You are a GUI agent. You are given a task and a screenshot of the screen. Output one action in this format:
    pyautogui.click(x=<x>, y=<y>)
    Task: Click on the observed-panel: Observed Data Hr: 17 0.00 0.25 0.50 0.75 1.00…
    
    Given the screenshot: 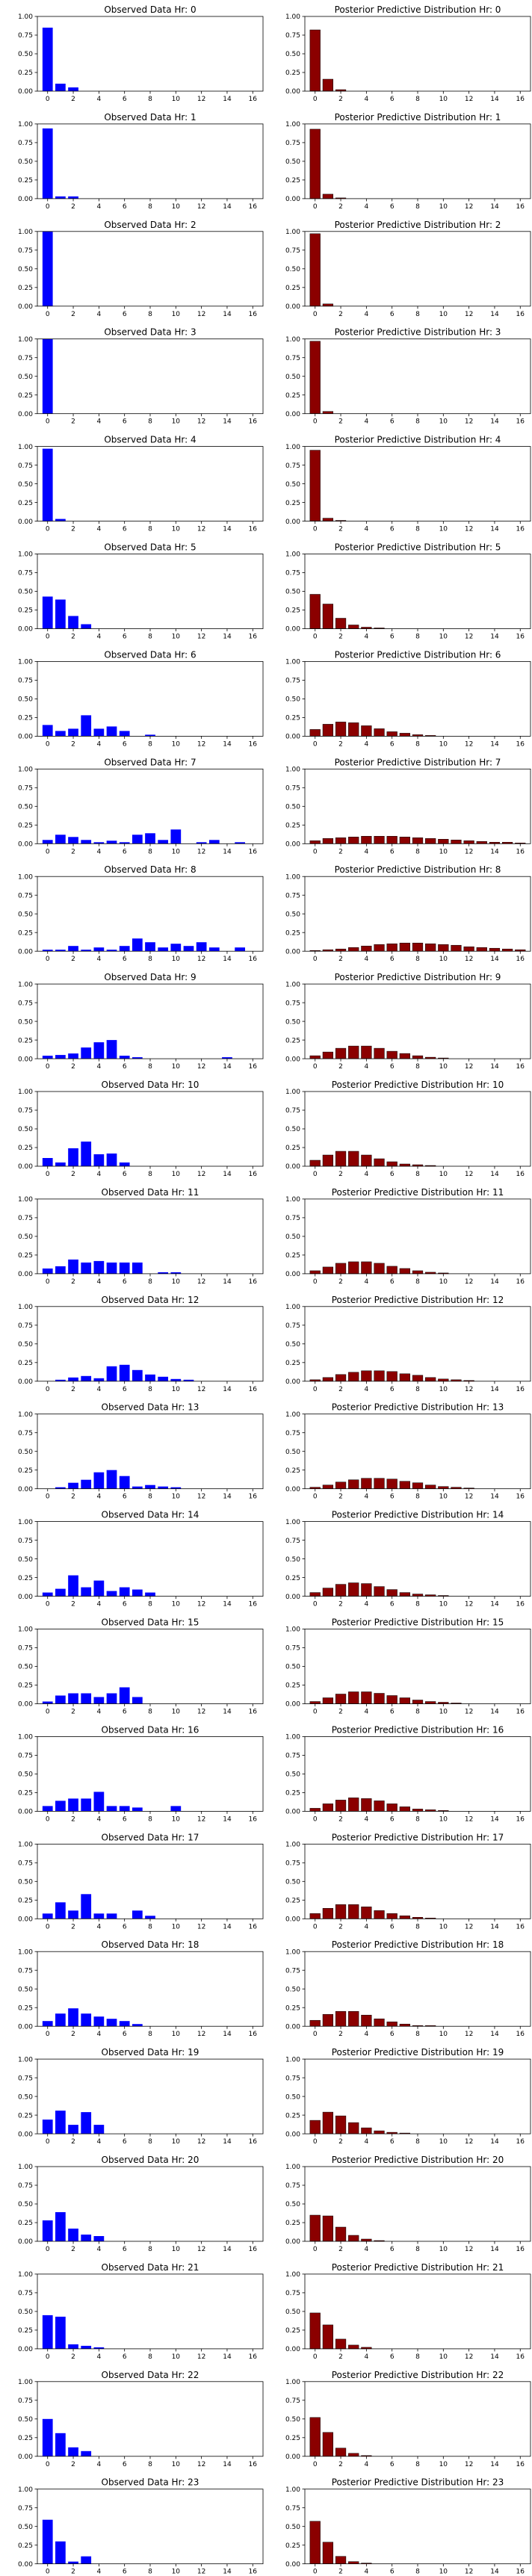 What is the action you would take?
    pyautogui.click(x=141, y=1881)
    